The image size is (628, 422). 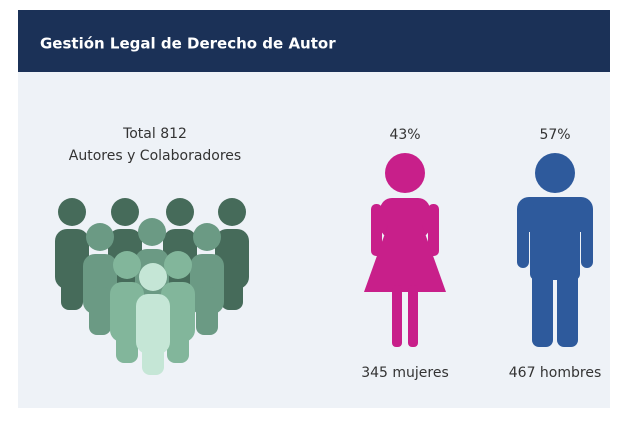 What do you see at coordinates (154, 134) in the screenshot?
I see `total-count: Total 812` at bounding box center [154, 134].